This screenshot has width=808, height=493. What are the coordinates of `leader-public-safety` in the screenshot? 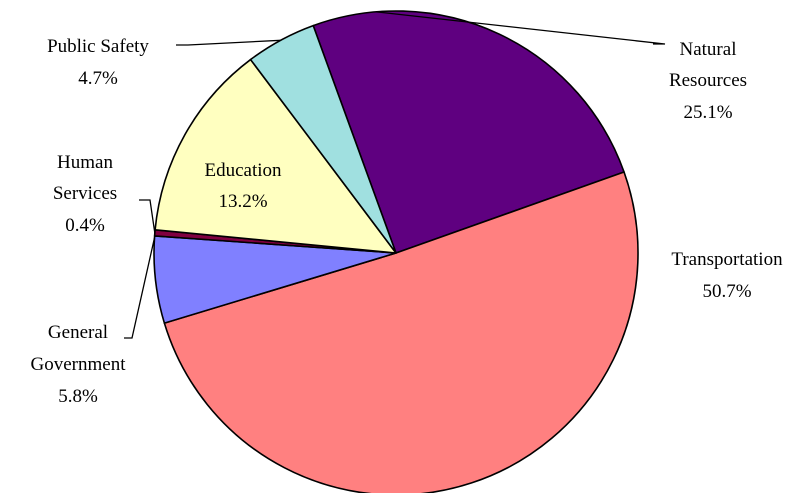 It's located at (228, 42).